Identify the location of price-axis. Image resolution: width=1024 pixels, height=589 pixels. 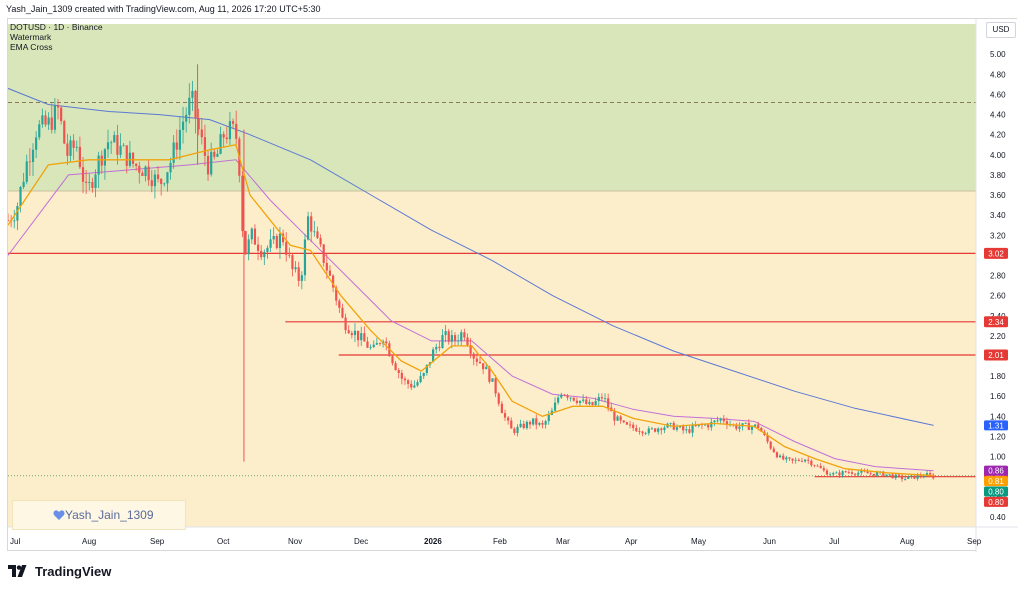
(997, 285).